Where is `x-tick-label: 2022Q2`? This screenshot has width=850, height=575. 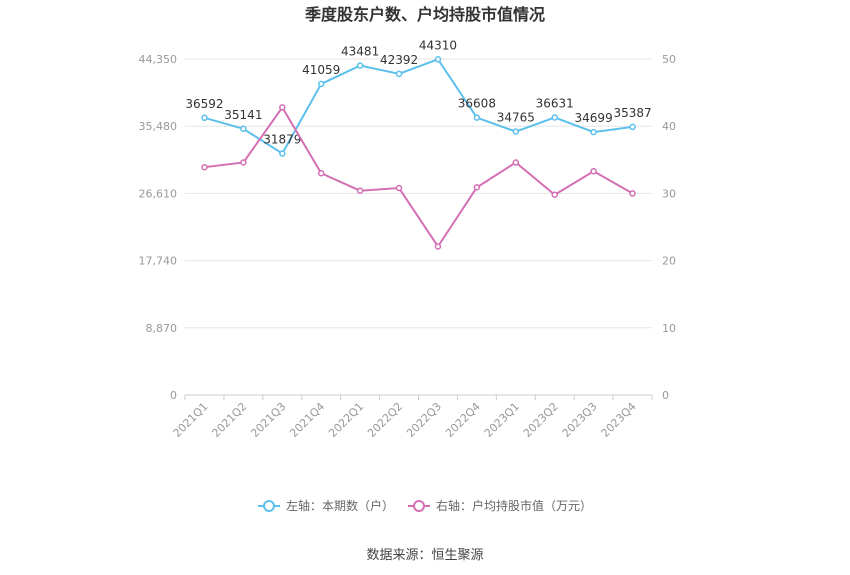 x-tick-label: 2022Q2 is located at coordinates (385, 420).